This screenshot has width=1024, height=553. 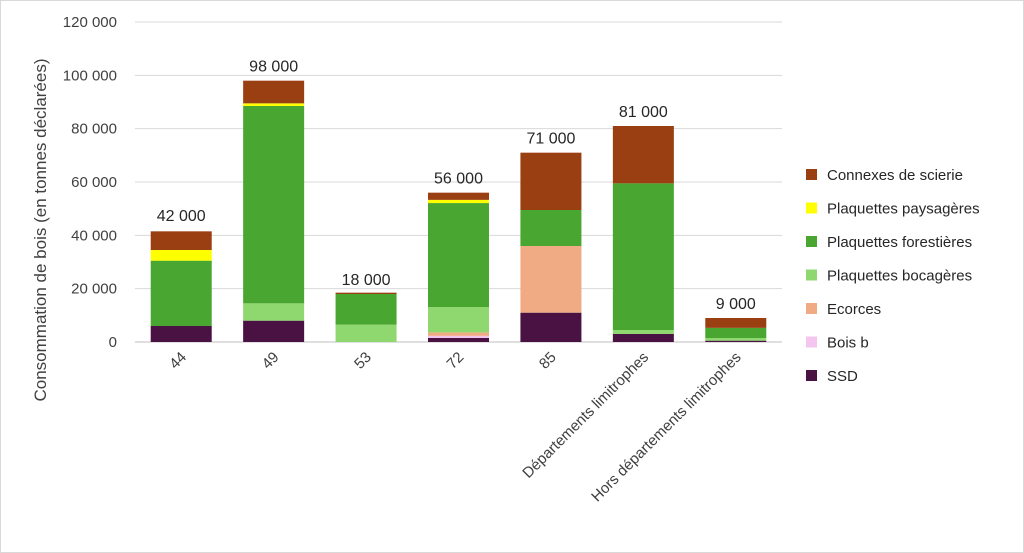 I want to click on legend-label: Plaquettes forestières, so click(x=899, y=242).